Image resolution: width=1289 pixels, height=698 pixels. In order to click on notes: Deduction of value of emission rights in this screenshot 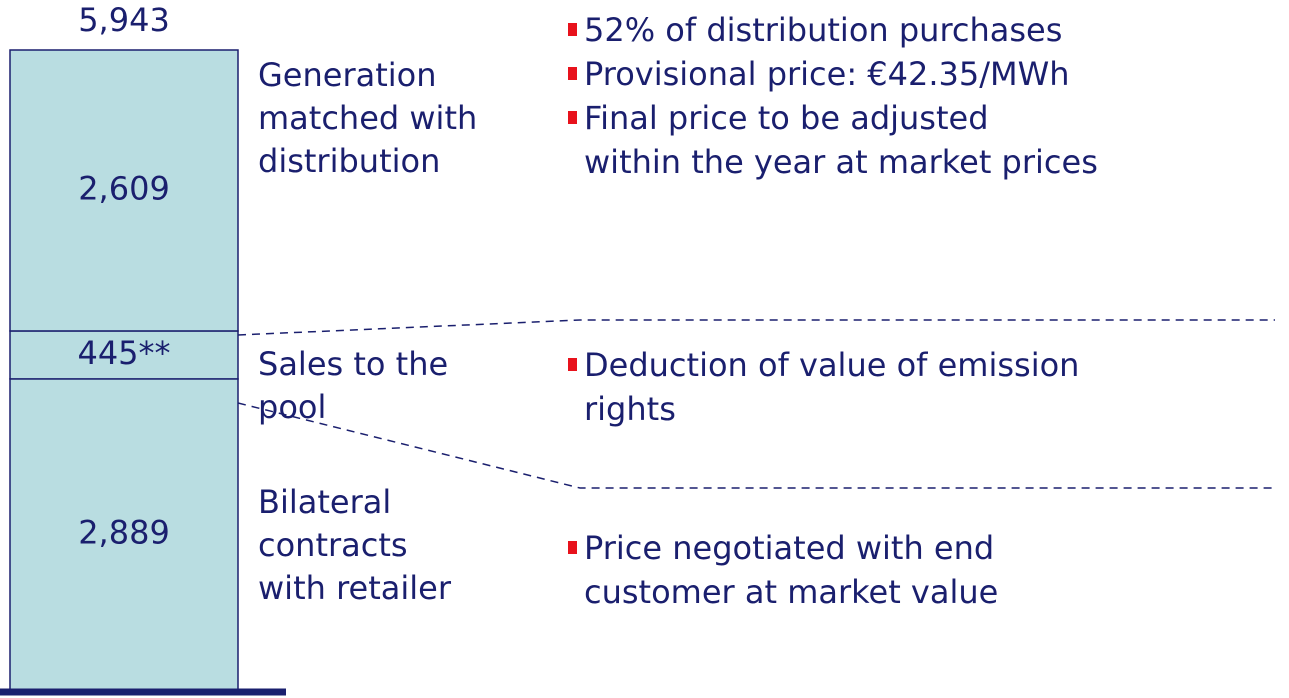, I will do `click(823, 387)`.